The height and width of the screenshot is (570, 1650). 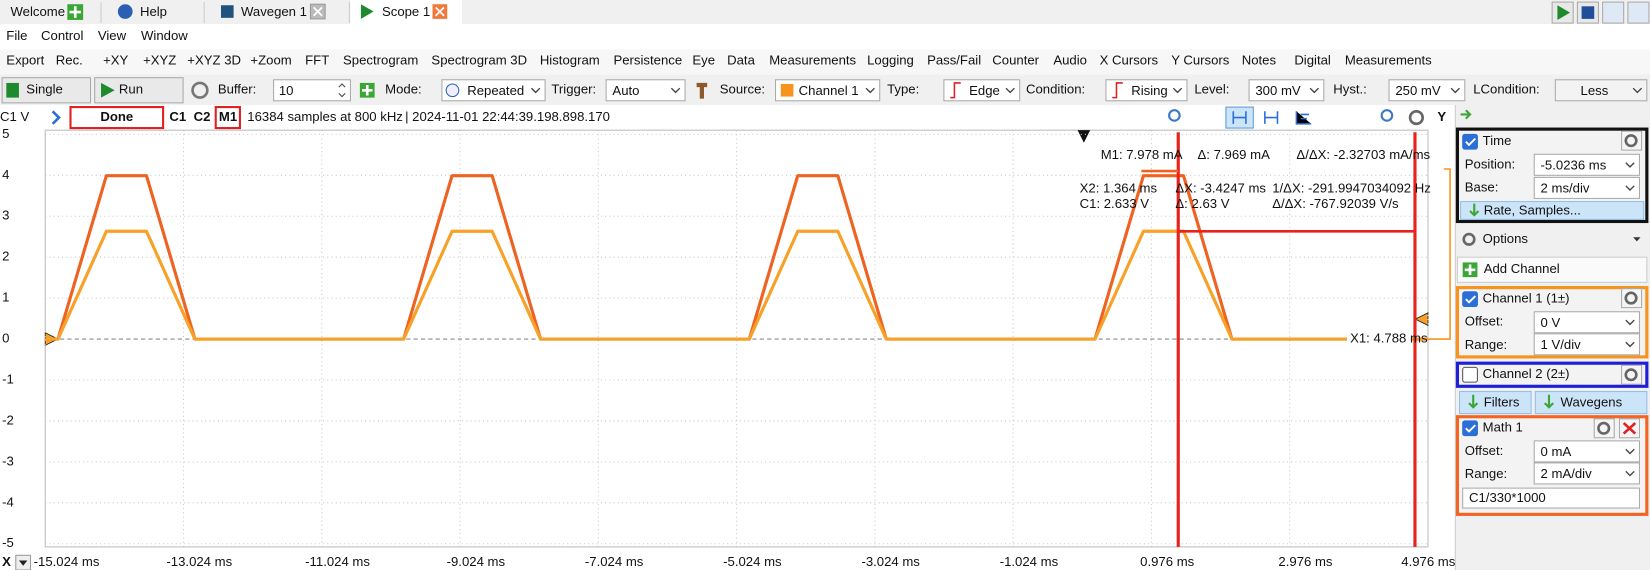 I want to click on toolbar-item: Pass/Fail, so click(x=954, y=59).